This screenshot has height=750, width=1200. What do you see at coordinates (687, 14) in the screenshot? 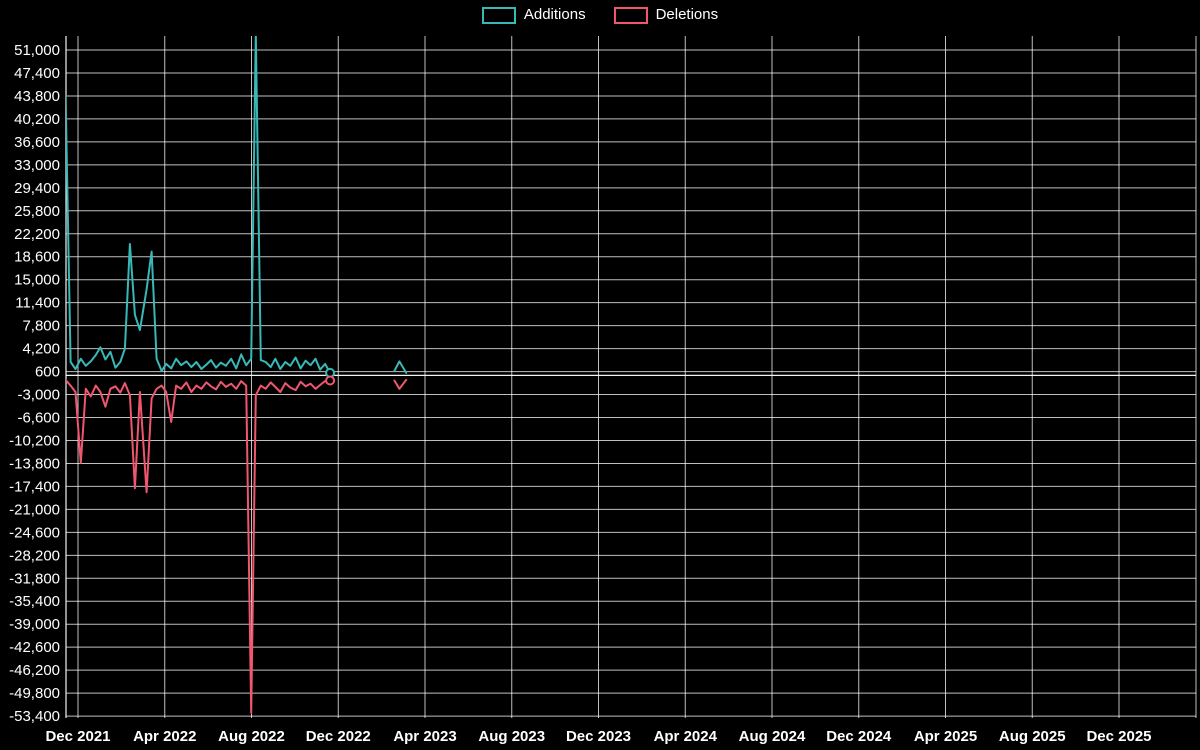
I see `deletions-legend-label: Deletions` at bounding box center [687, 14].